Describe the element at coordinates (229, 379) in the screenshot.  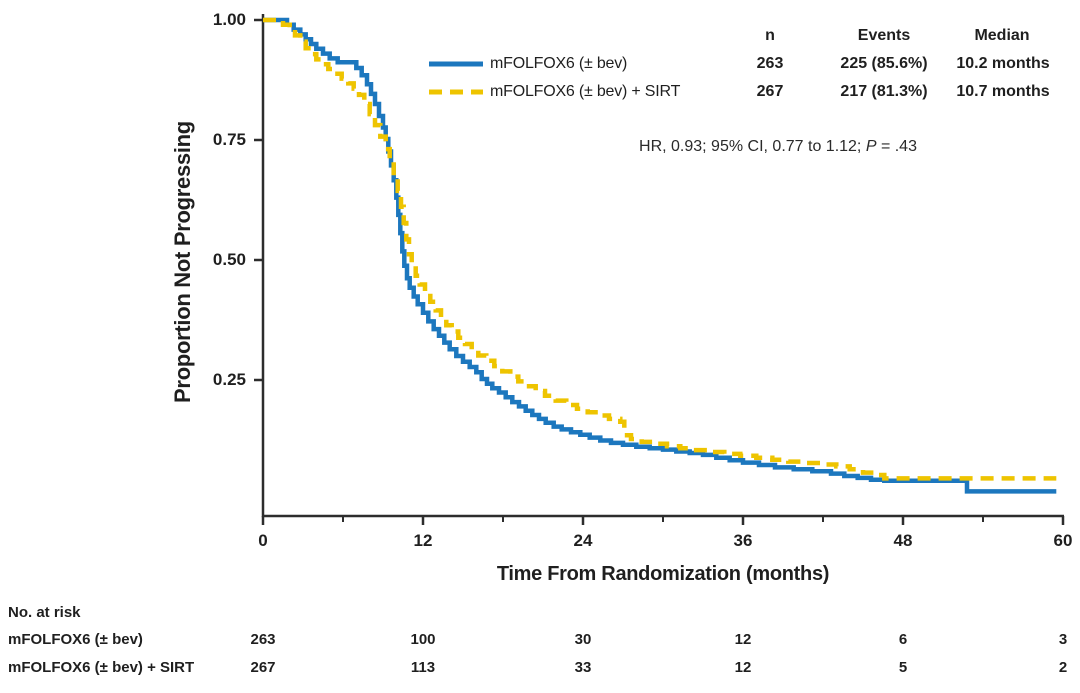
I see `y-tick-label: 0.25` at that location.